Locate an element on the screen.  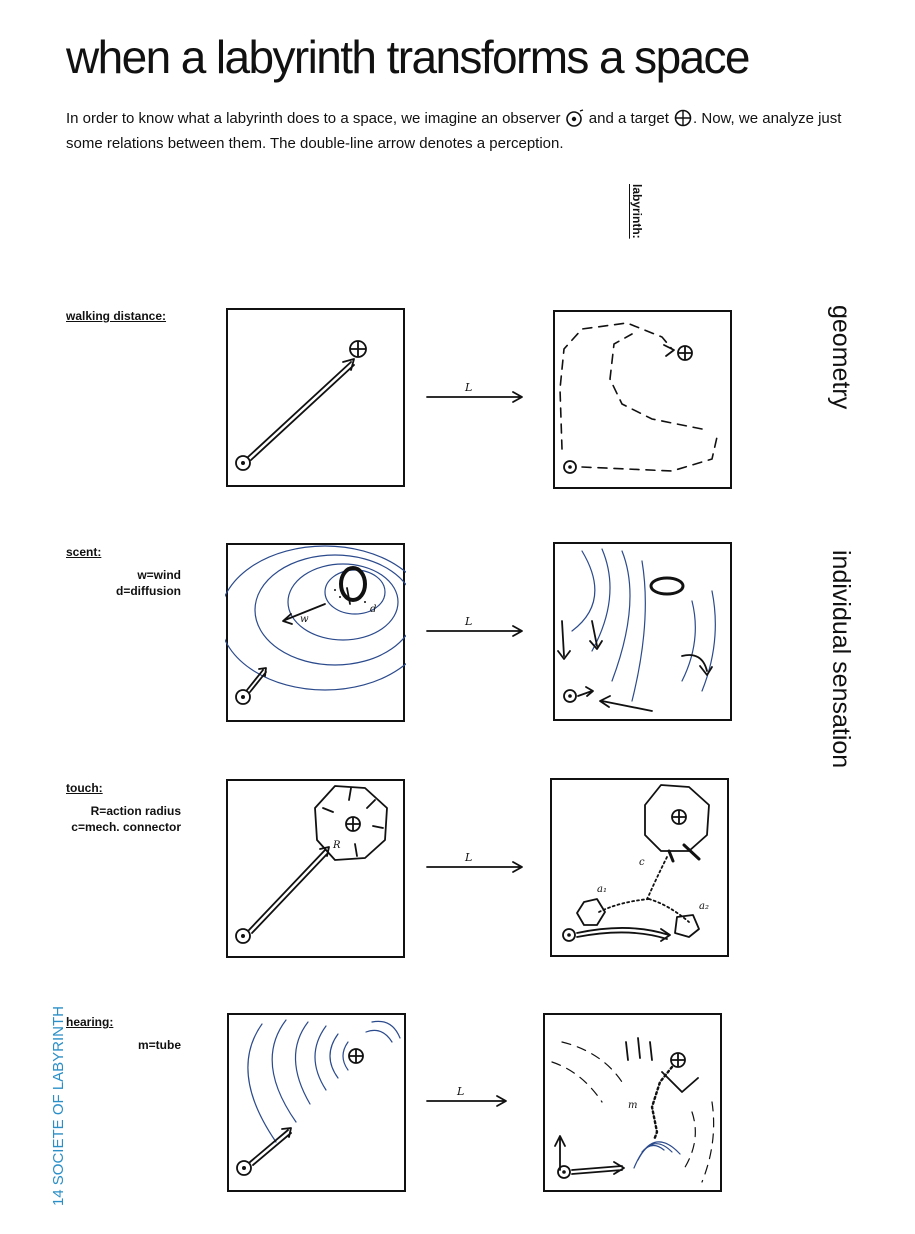
page-title: when a labyrinth transforms a space is located at coordinates (408, 57).